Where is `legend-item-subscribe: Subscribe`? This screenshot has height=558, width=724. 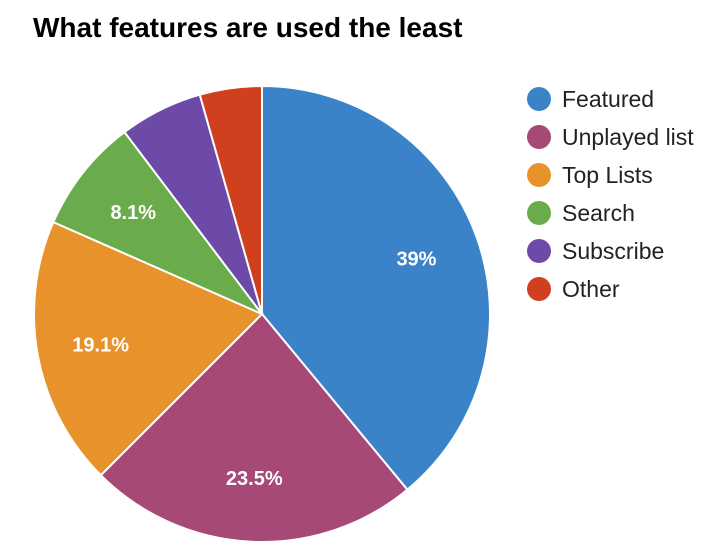 legend-item-subscribe: Subscribe is located at coordinates (610, 251).